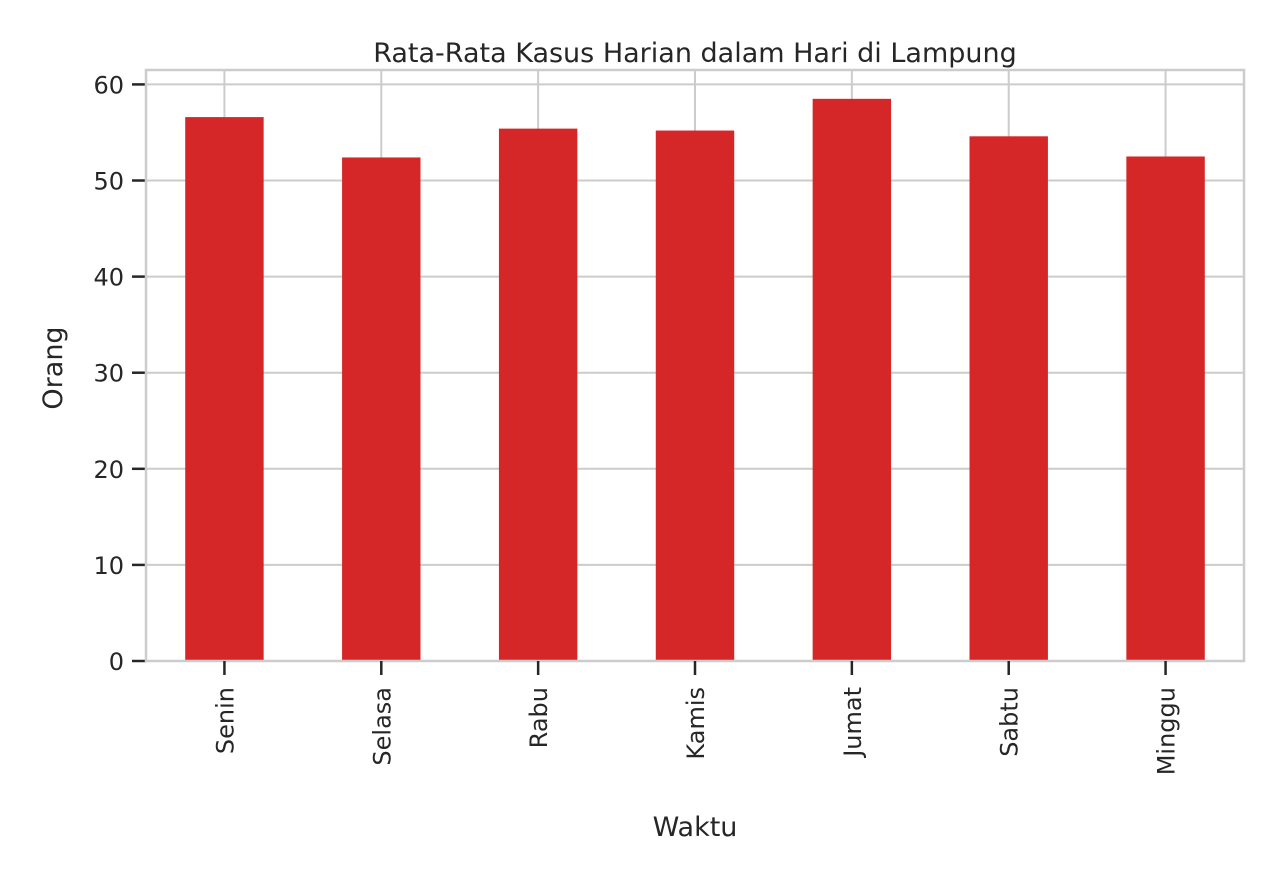  I want to click on x-axis-label: Waktu, so click(695, 827).